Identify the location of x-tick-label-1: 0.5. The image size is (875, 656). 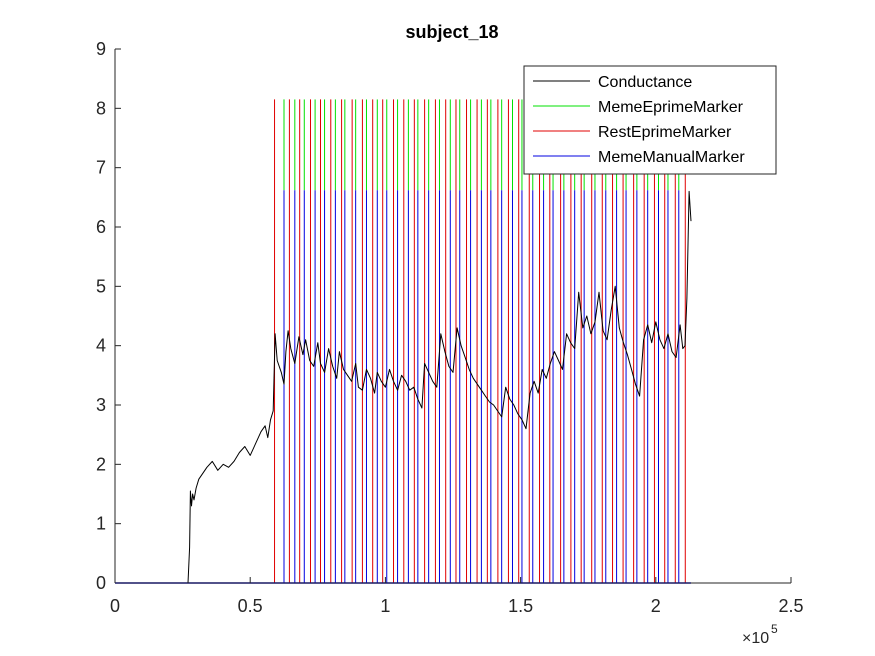
(250, 606).